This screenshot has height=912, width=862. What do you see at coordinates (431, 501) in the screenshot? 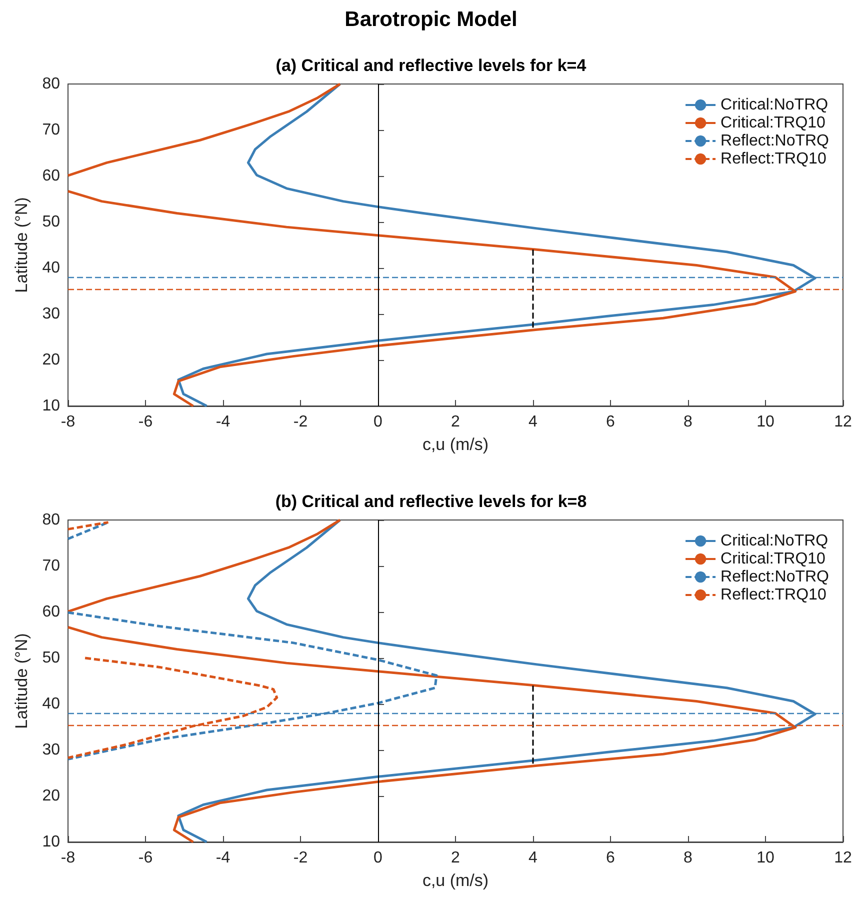
I see `chart-title: (b) Critical and reflective levels for k=8` at bounding box center [431, 501].